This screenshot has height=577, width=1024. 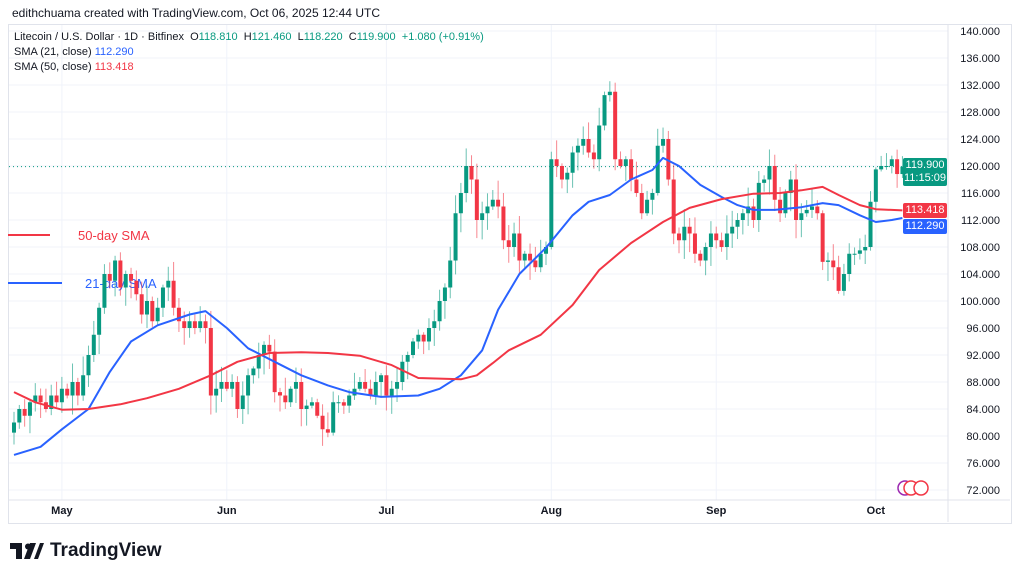 What do you see at coordinates (114, 67) in the screenshot?
I see `legend-sma50-value: 113.418` at bounding box center [114, 67].